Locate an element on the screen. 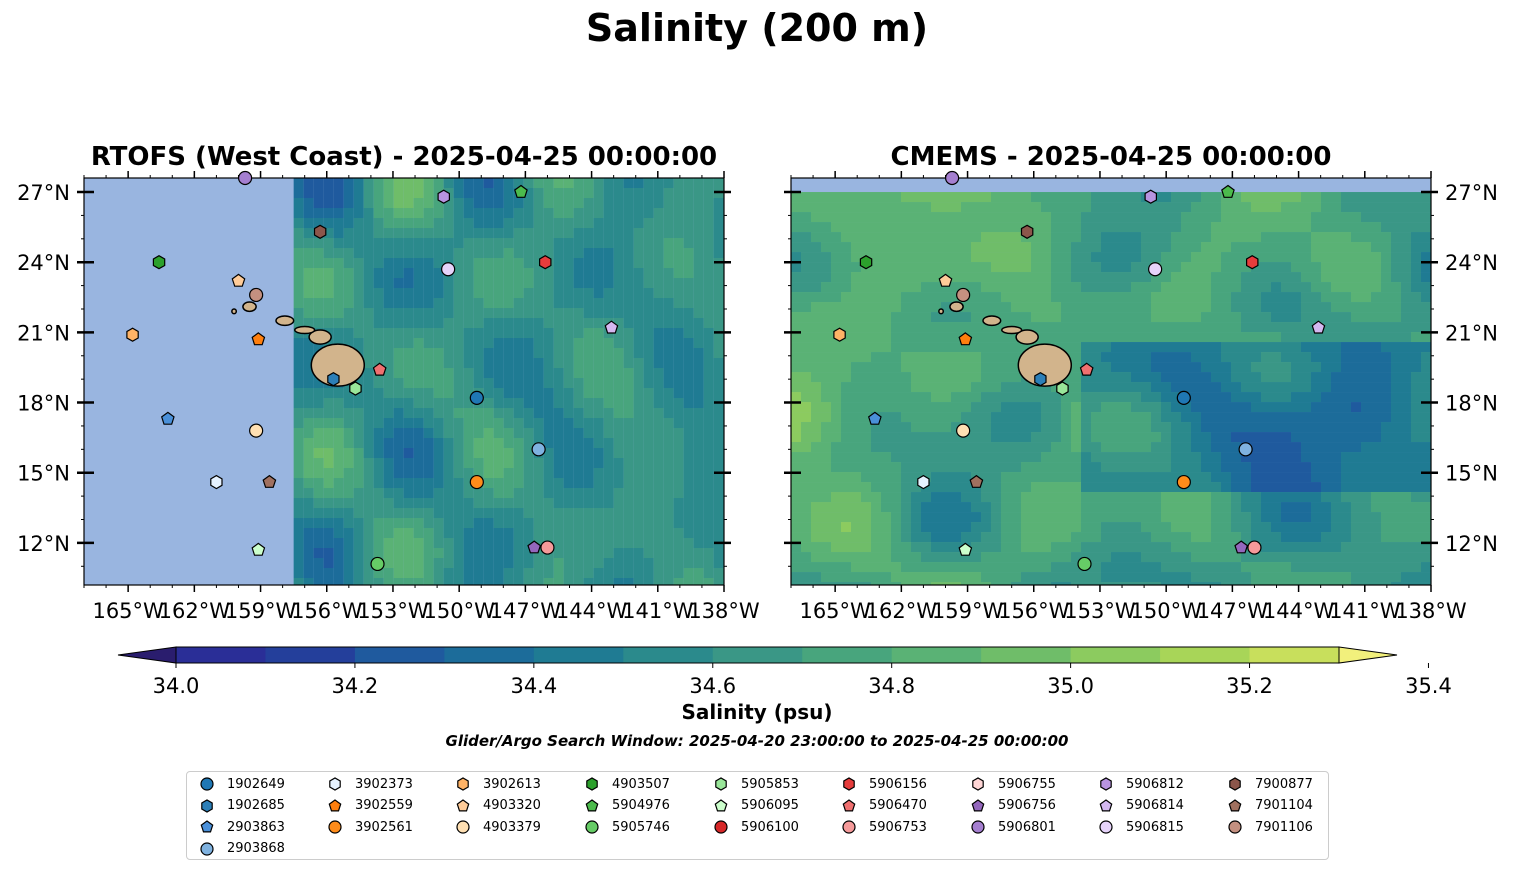  legend-item-5905746: 5905746 is located at coordinates (627, 827).